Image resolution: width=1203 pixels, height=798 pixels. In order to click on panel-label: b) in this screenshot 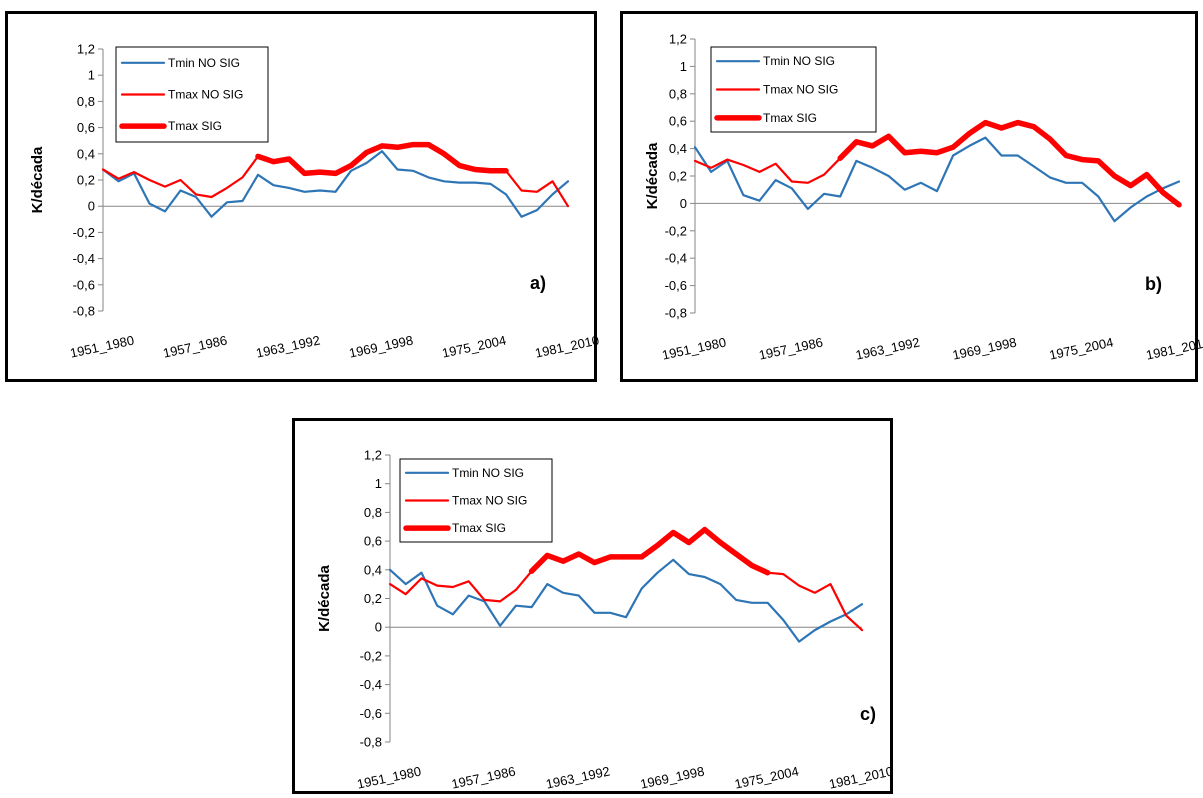, I will do `click(1153, 284)`.